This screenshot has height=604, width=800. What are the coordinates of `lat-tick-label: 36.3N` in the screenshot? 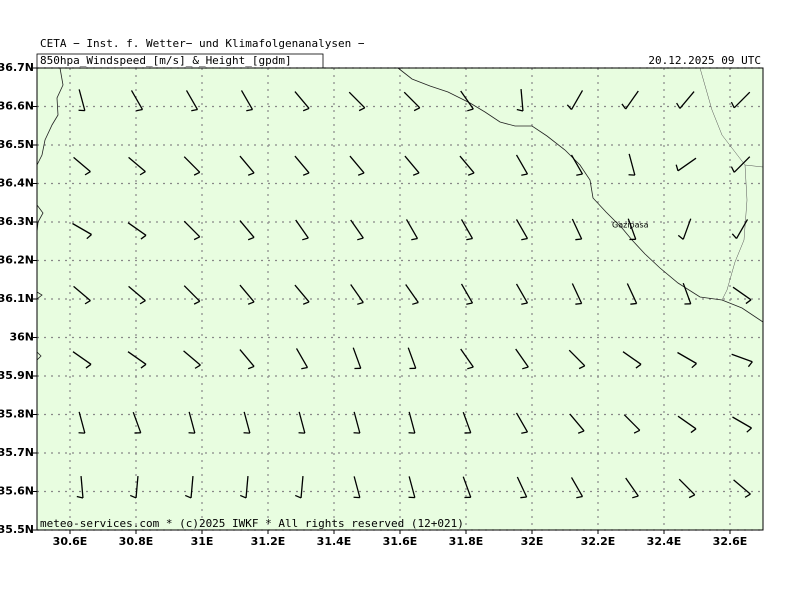 It's located at (17, 221).